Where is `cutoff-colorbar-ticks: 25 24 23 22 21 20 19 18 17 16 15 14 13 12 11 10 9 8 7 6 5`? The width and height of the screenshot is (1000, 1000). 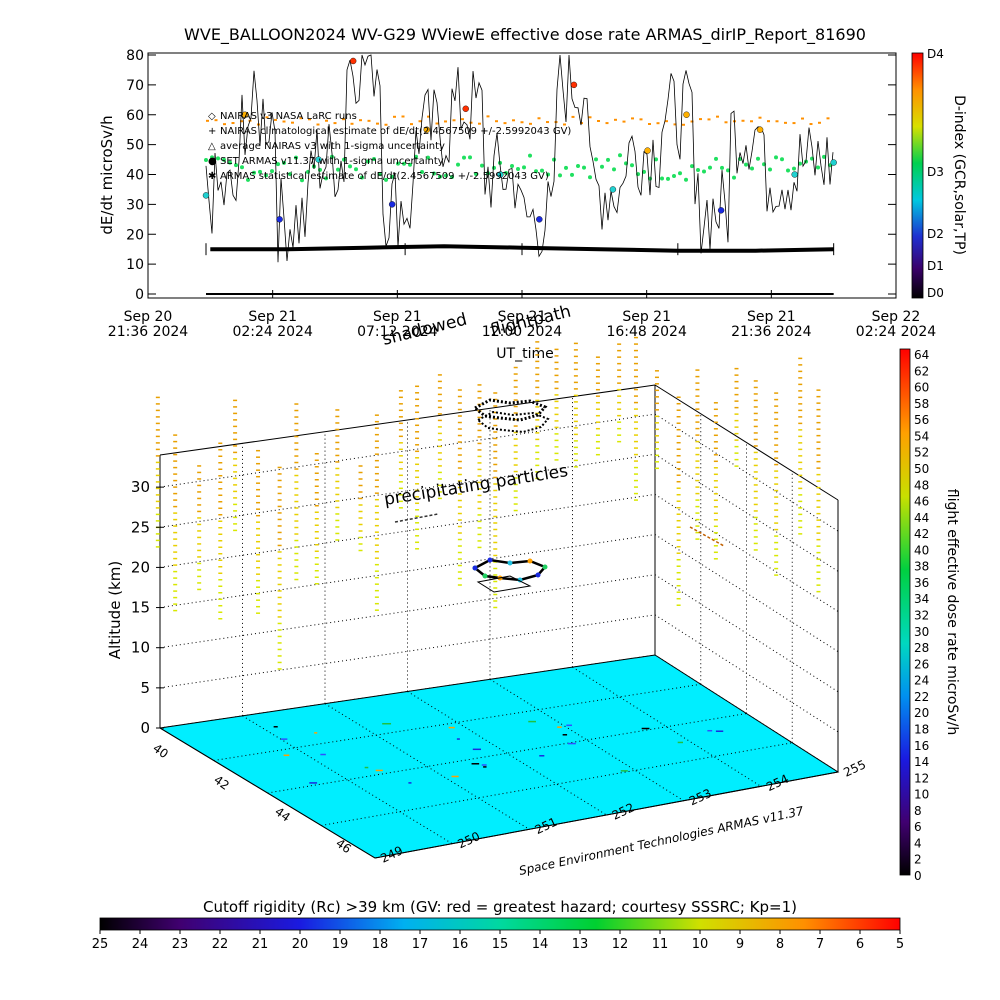
cutoff-colorbar-ticks: 25 24 23 22 21 20 19 18 17 16 15 14 13 12 11 10 9 8 7 6 5 is located at coordinates (498, 941).